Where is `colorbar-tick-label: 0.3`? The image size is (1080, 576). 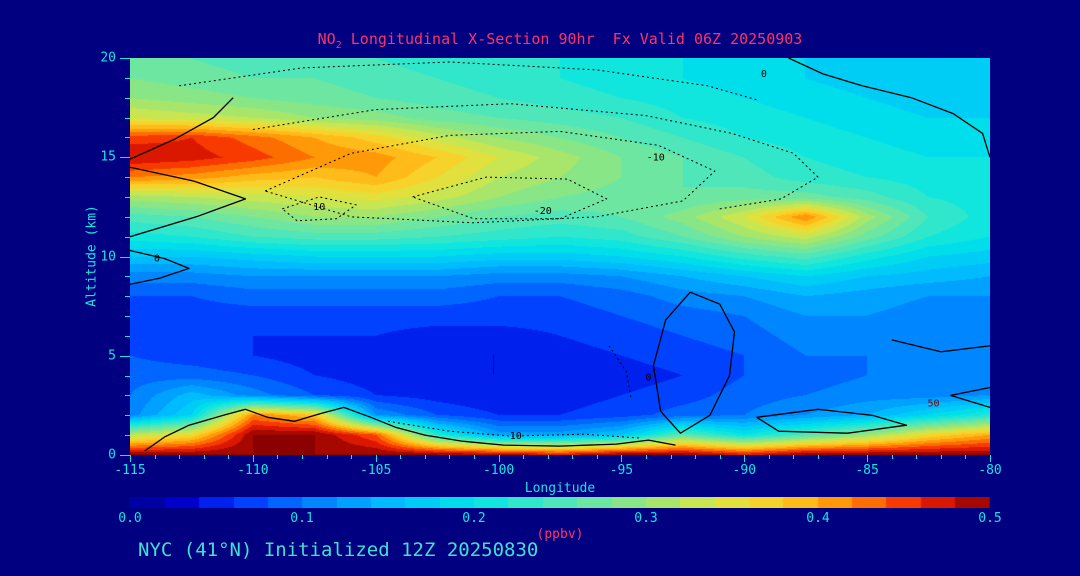
colorbar-tick-label: 0.3 is located at coordinates (646, 518).